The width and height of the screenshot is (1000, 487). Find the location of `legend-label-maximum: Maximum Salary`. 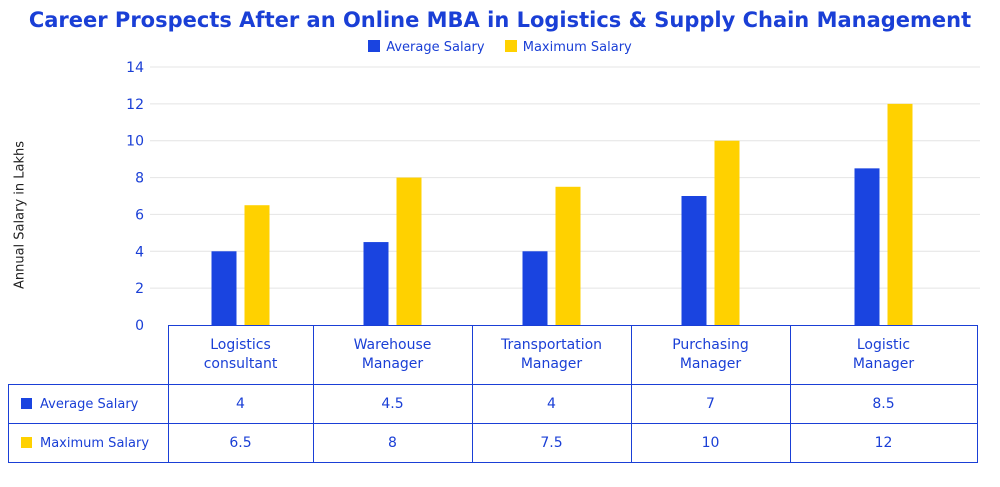

legend-label-maximum: Maximum Salary is located at coordinates (577, 47).